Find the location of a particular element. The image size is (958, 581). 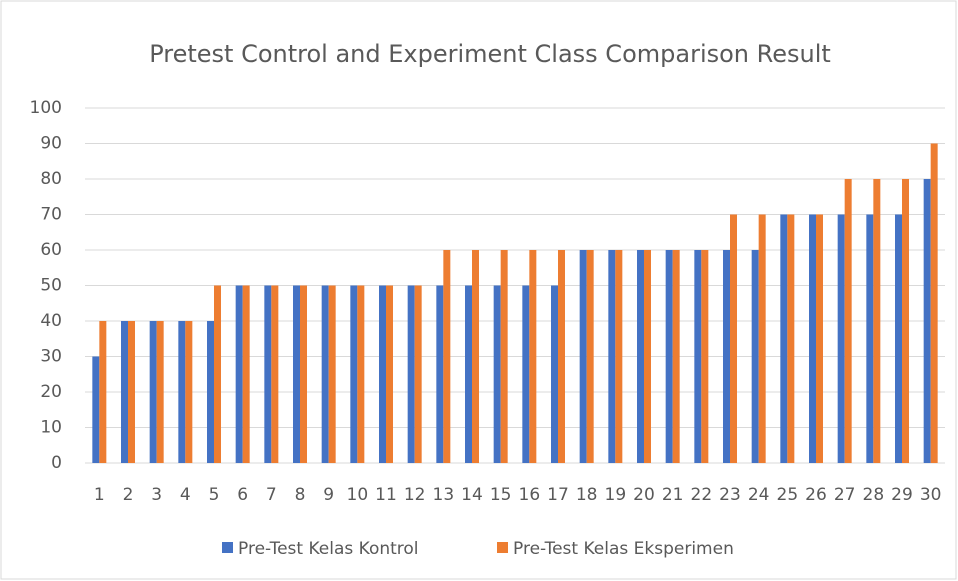

x-tick-label: 1 is located at coordinates (99, 495).